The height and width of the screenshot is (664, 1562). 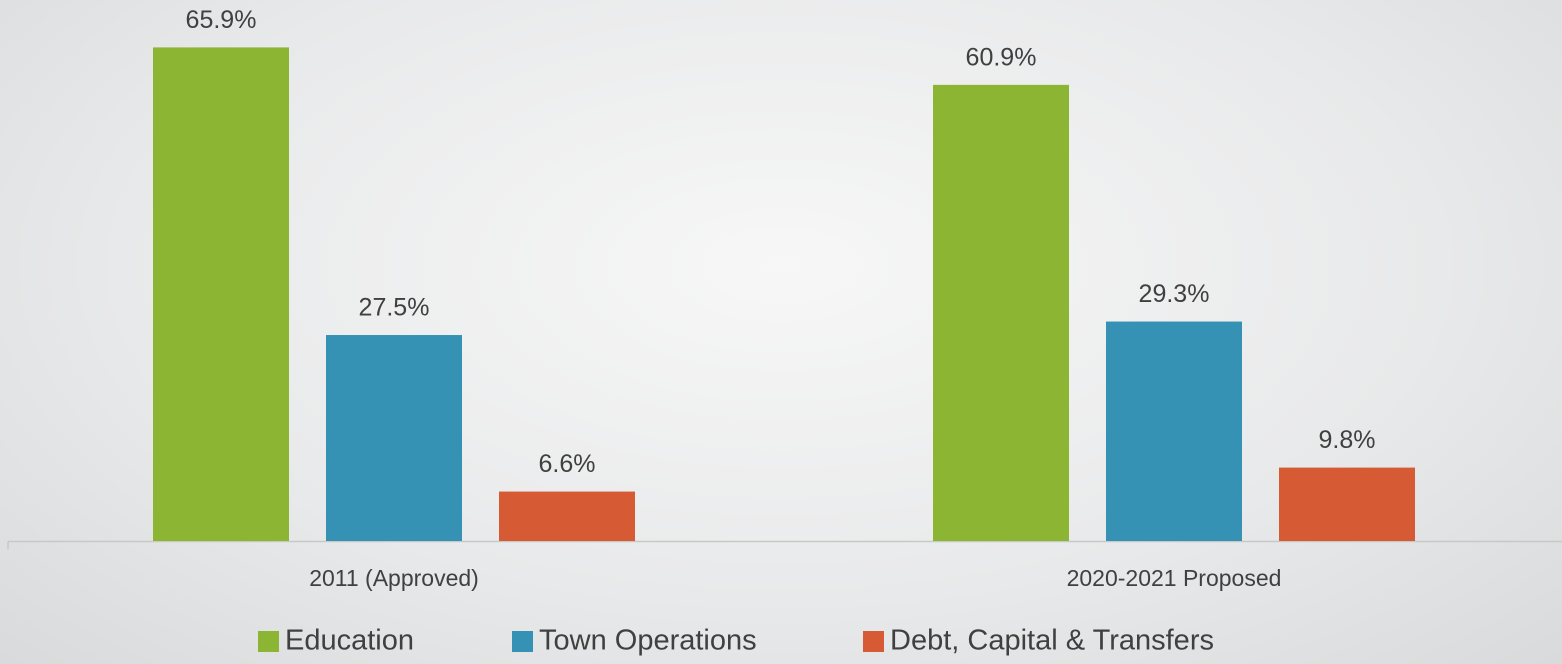 What do you see at coordinates (567, 464) in the screenshot?
I see `data-label: 6.6%` at bounding box center [567, 464].